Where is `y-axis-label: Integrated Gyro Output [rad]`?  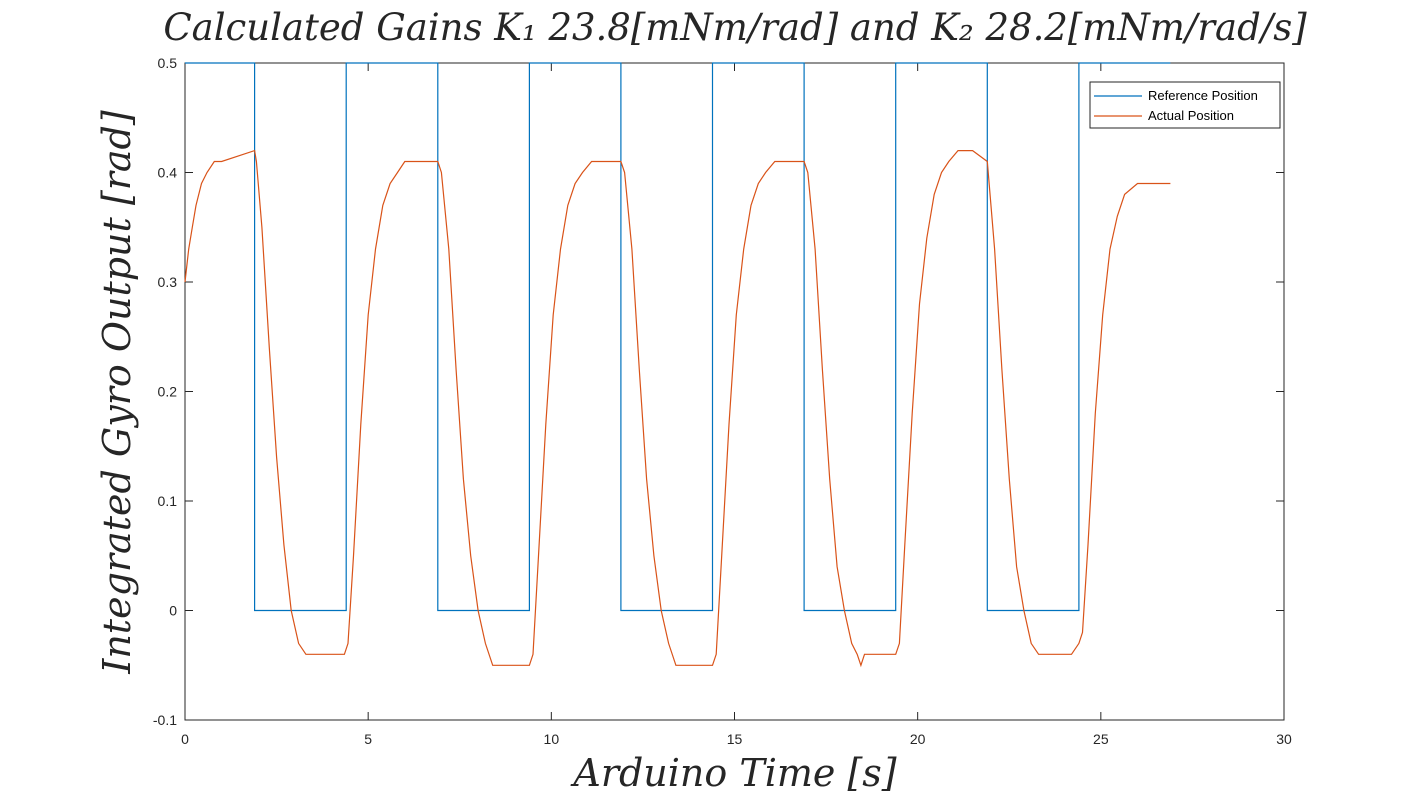
y-axis-label: Integrated Gyro Output [rad] is located at coordinates (117, 392).